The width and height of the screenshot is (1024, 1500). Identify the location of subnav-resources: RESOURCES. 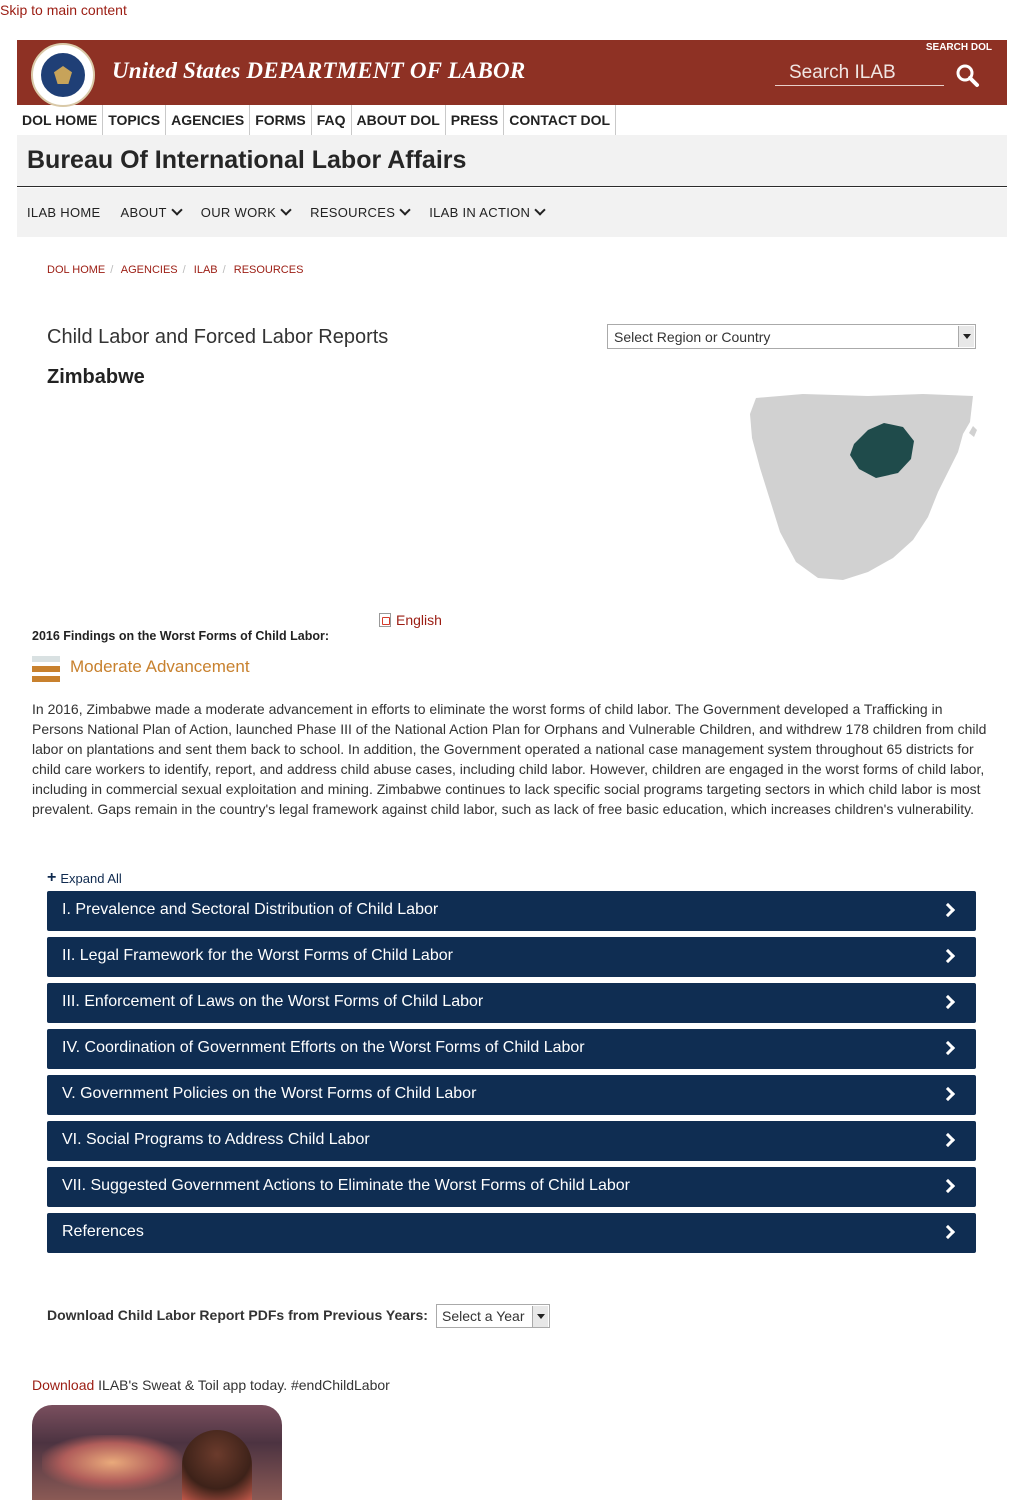
(360, 212).